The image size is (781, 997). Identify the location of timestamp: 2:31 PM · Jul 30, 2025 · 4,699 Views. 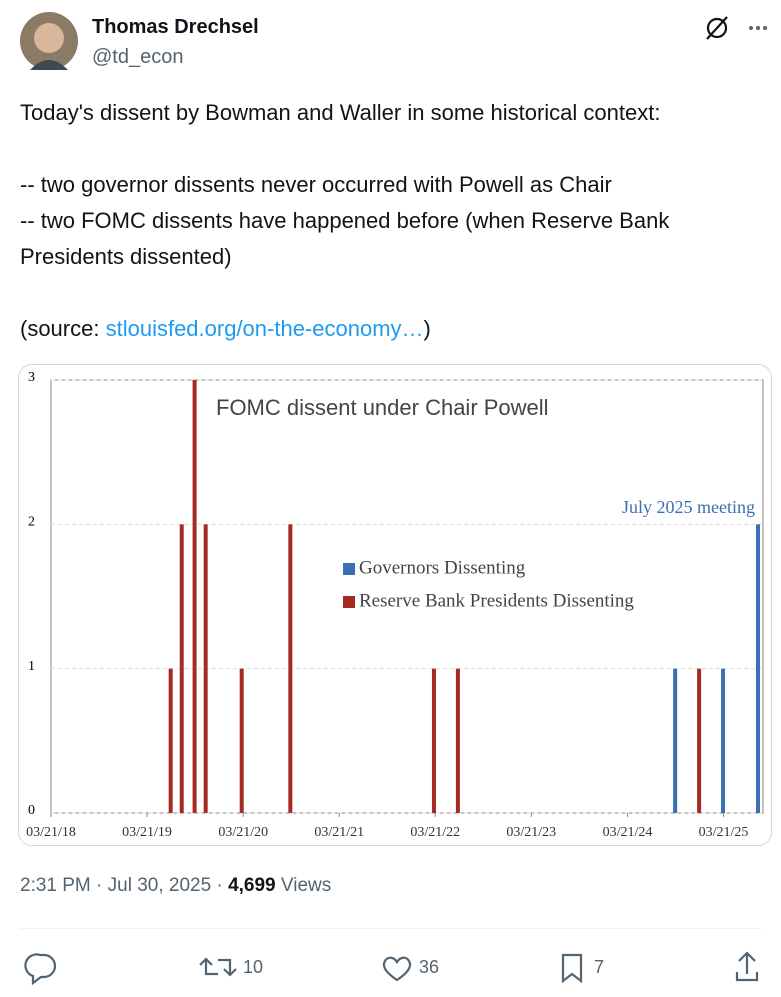
(175, 886).